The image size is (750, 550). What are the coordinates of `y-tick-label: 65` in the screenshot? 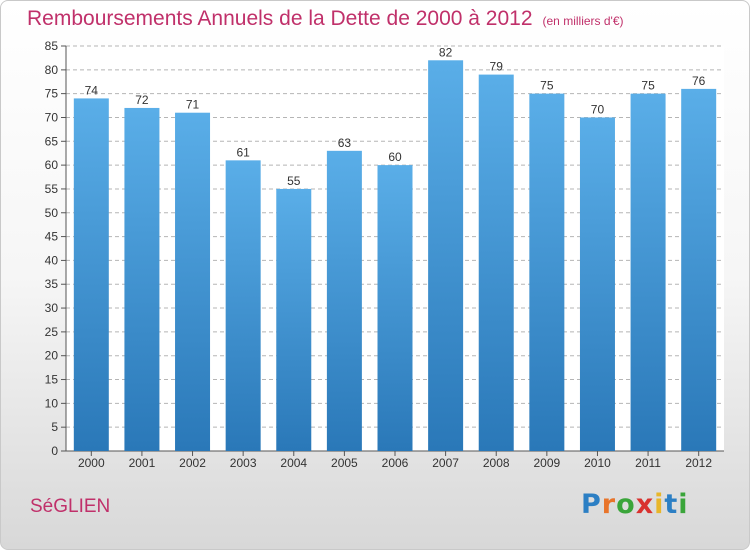 It's located at (52, 141).